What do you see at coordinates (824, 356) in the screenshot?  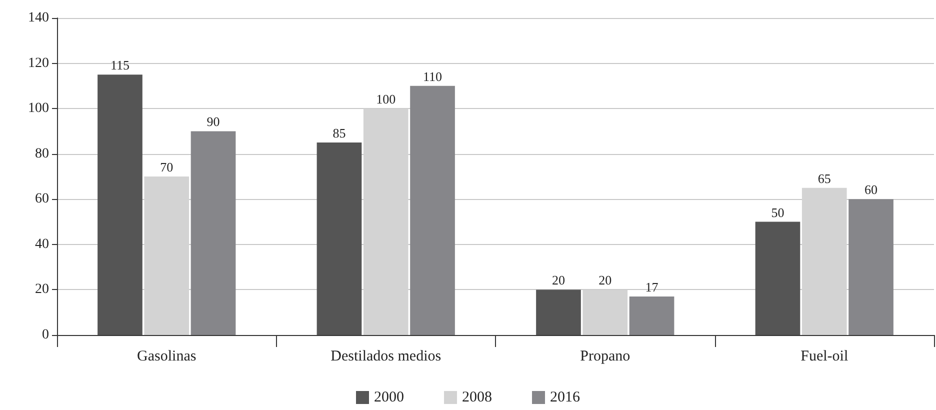 I see `x-tick-label: Fuel-oil` at bounding box center [824, 356].